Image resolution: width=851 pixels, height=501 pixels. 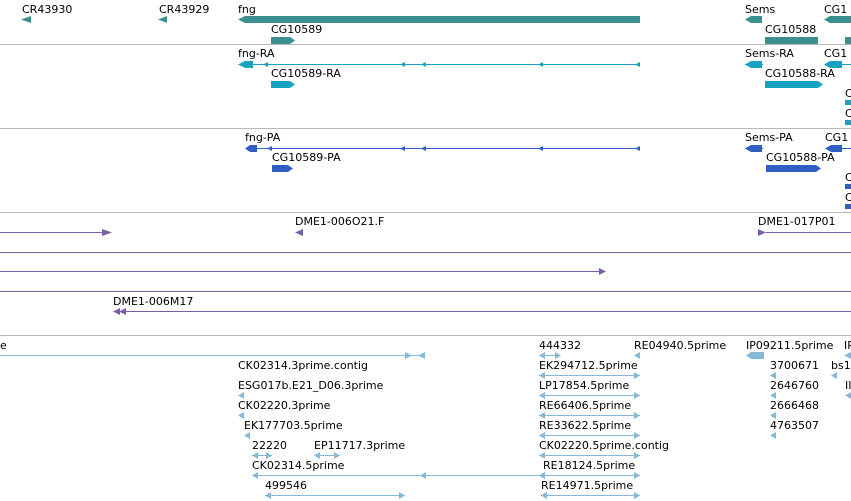 I want to click on cdna-re33622, so click(x=589, y=435).